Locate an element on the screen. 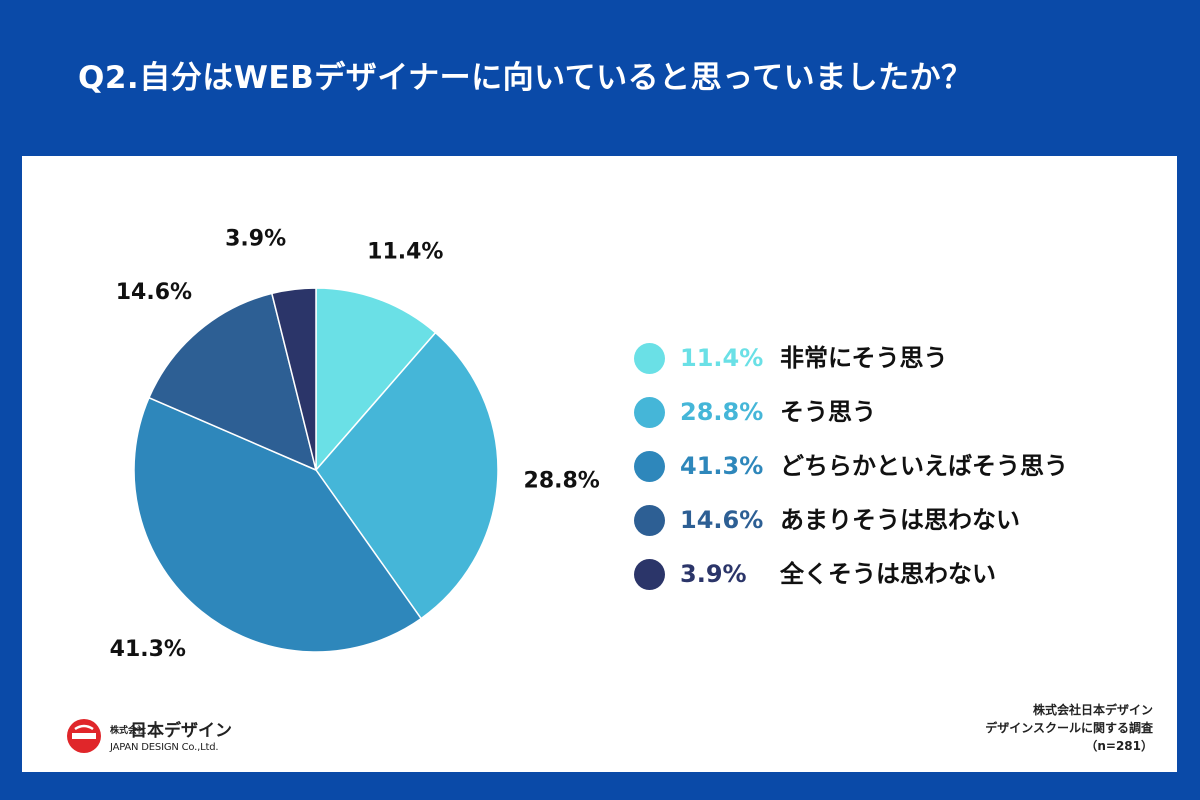 This screenshot has height=800, width=1200. source-line-3: （n=281） is located at coordinates (1119, 746).